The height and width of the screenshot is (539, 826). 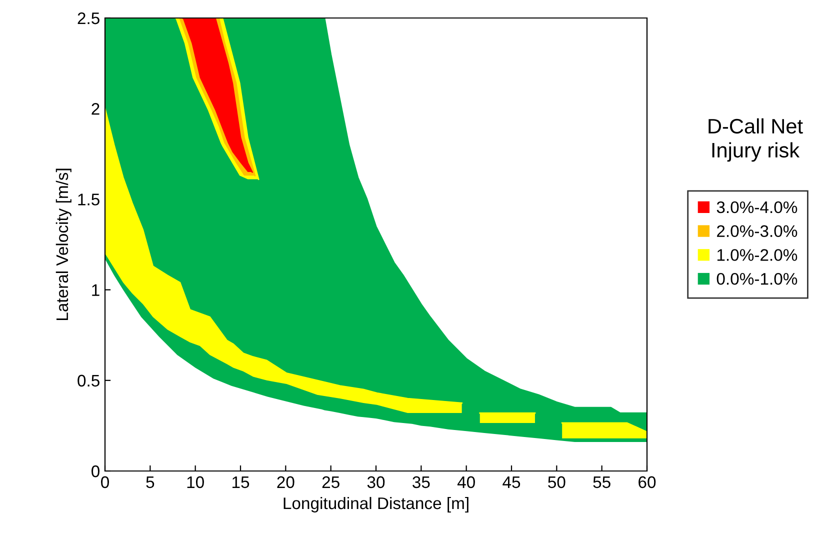 What do you see at coordinates (105, 482) in the screenshot?
I see `x-tick-label: 0` at bounding box center [105, 482].